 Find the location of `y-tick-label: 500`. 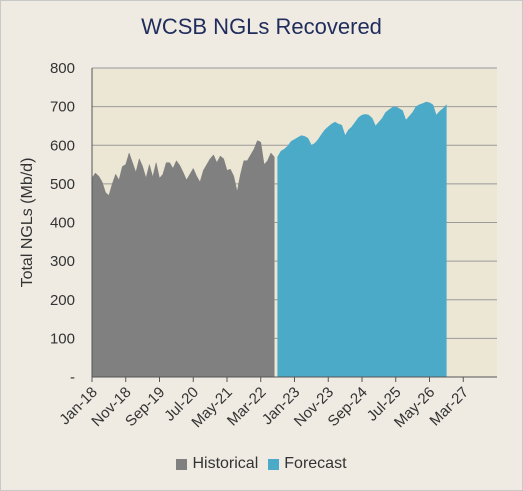

y-tick-label: 500 is located at coordinates (62, 184).